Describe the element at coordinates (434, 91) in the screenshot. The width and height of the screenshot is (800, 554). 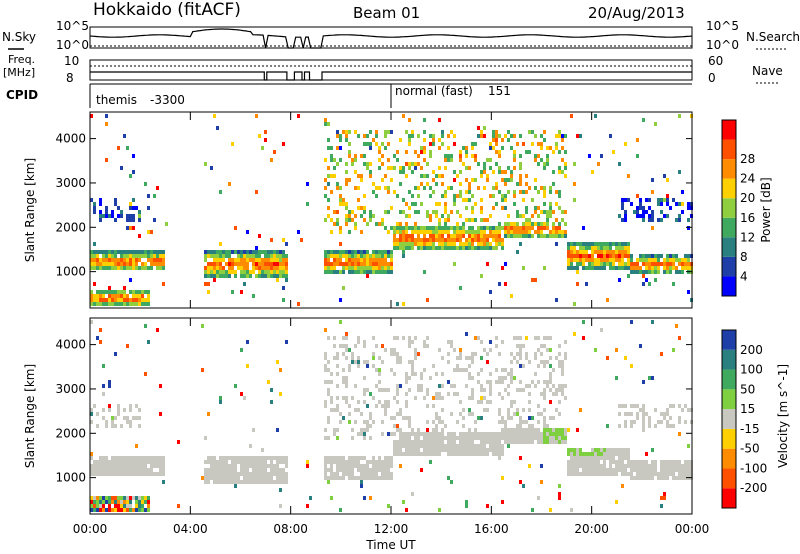
I see `cpid-mode-2-name: normal (fast)` at that location.